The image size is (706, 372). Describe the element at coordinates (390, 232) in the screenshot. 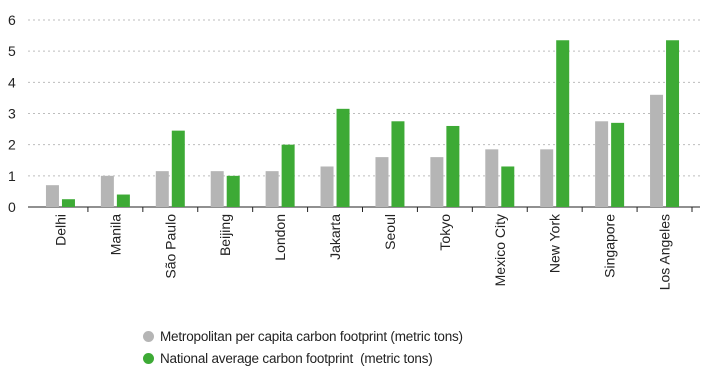

I see `x-tick-label-6: Seoul` at that location.